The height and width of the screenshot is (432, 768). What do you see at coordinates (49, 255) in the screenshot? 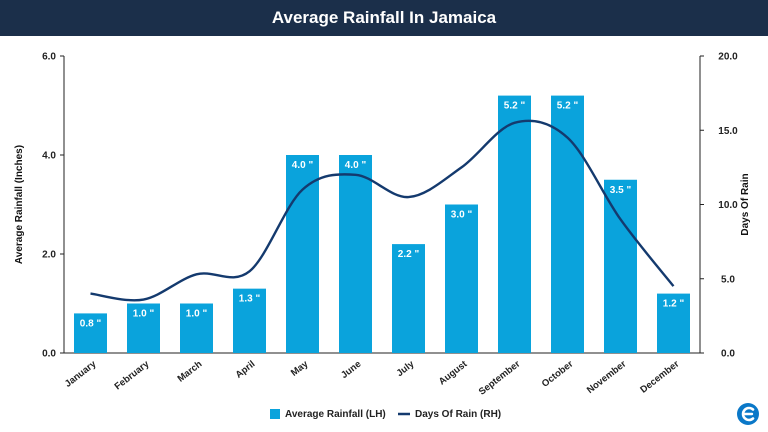
I see `y-tick-label-left: 2.0` at bounding box center [49, 255].